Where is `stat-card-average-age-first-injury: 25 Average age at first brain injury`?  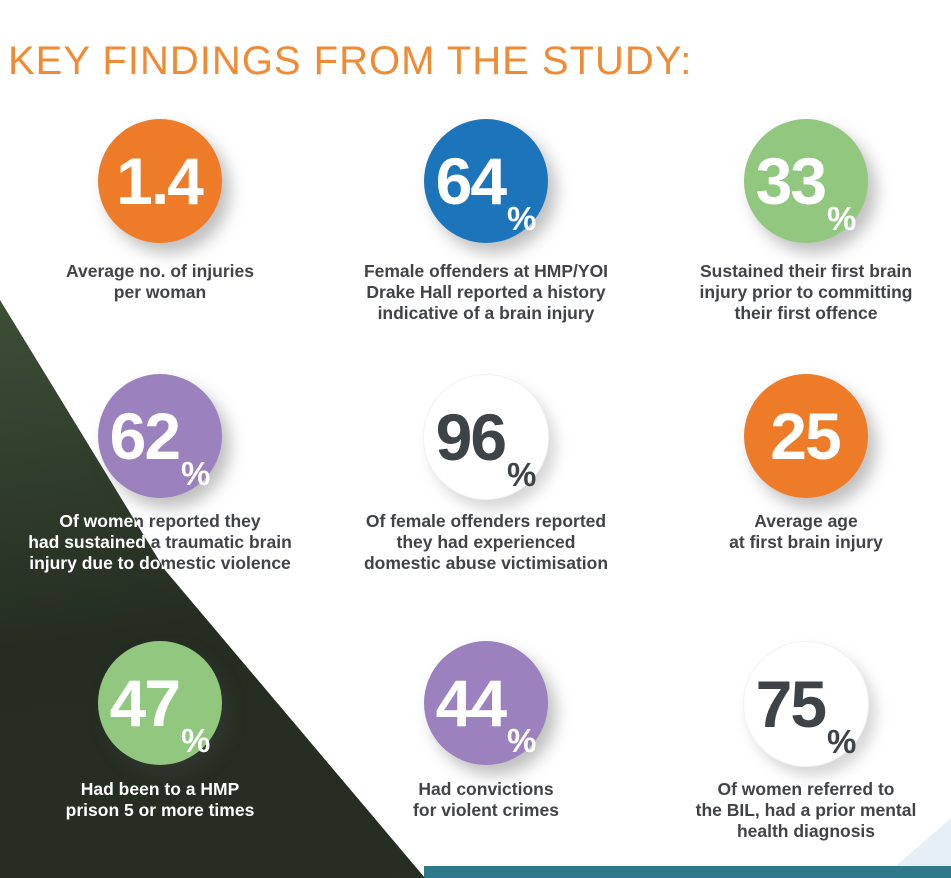 stat-card-average-age-first-injury: 25 Average age at first brain injury is located at coordinates (798, 493).